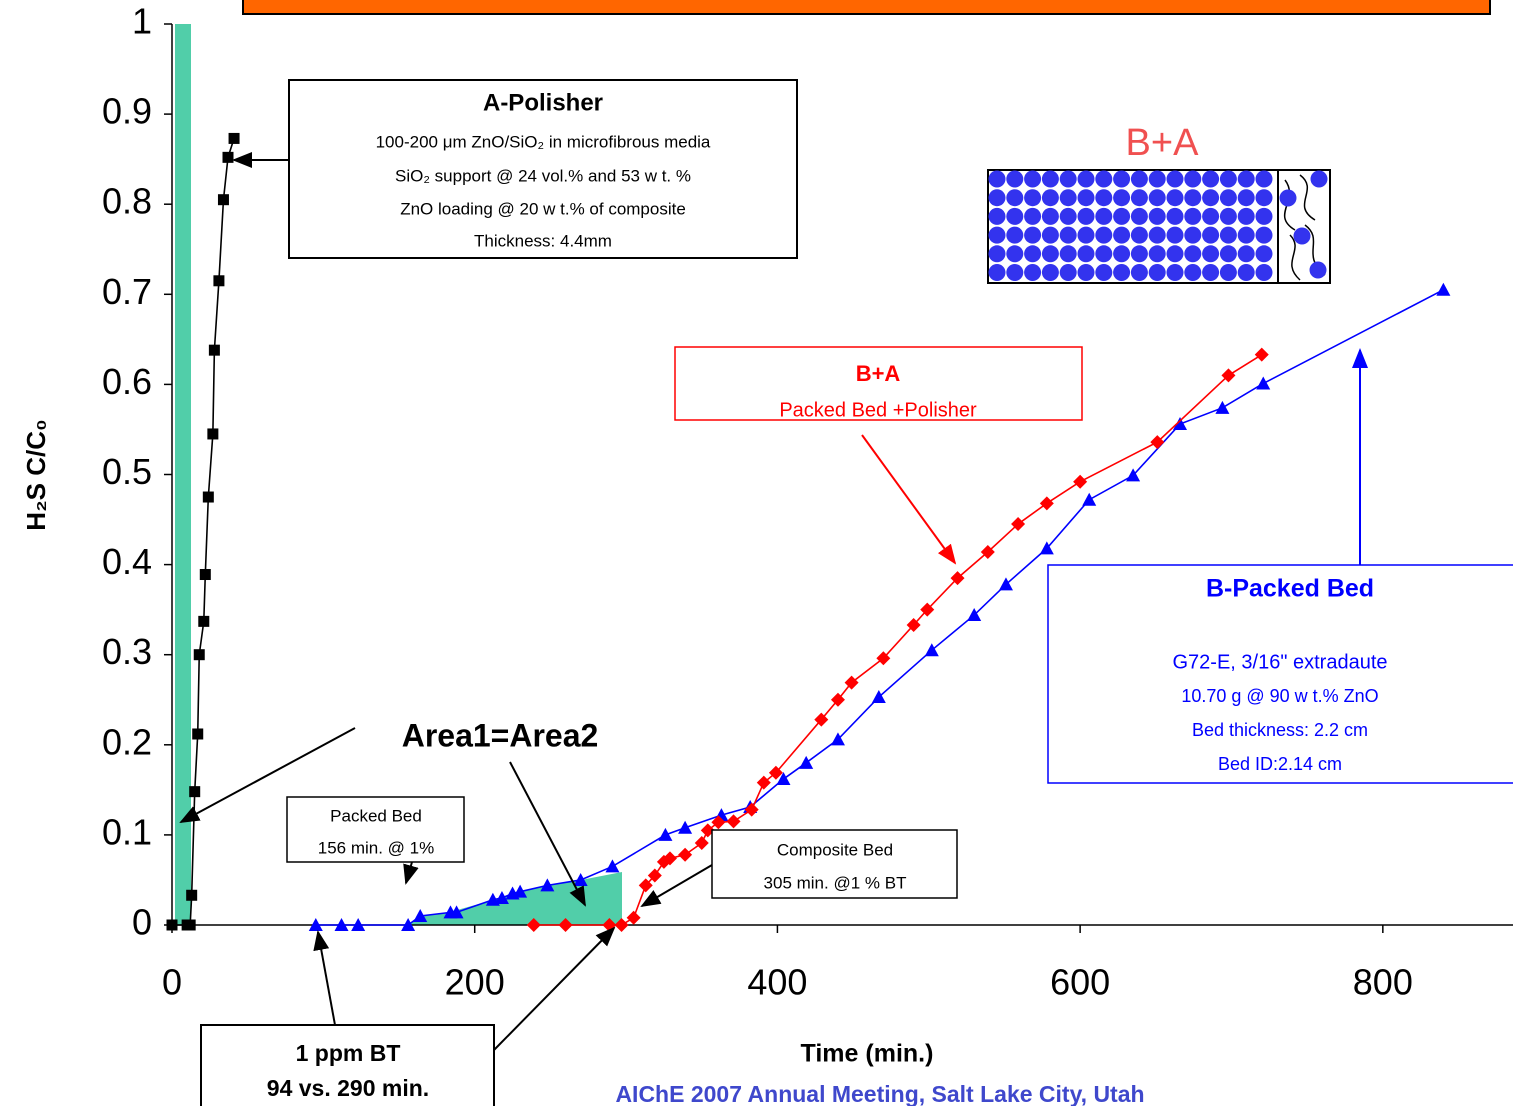  I want to click on y-tick-label: 0.1, so click(127, 831).